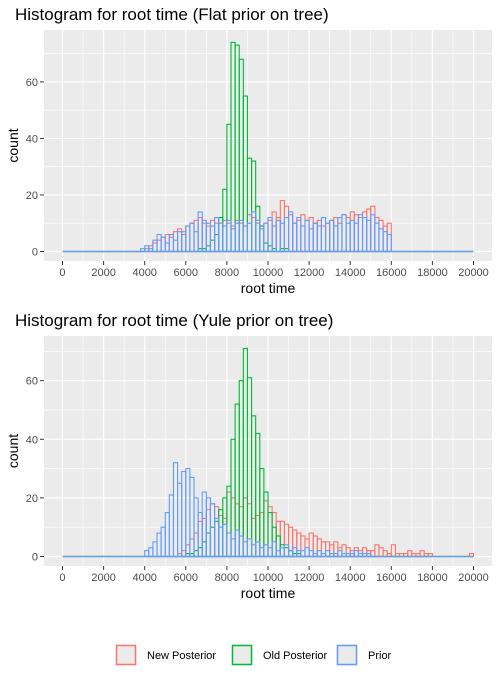  What do you see at coordinates (181, 656) in the screenshot?
I see `legend-label: New Posterior` at bounding box center [181, 656].